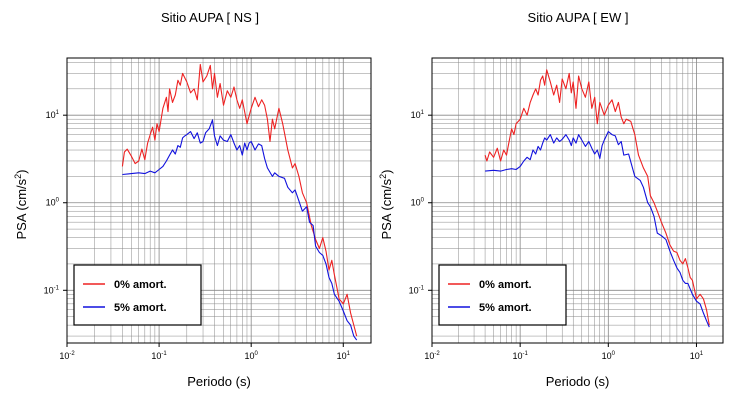 This screenshot has height=405, width=730. What do you see at coordinates (578, 17) in the screenshot?
I see `chart-title: Sitio AUPA [ EW ]` at bounding box center [578, 17].